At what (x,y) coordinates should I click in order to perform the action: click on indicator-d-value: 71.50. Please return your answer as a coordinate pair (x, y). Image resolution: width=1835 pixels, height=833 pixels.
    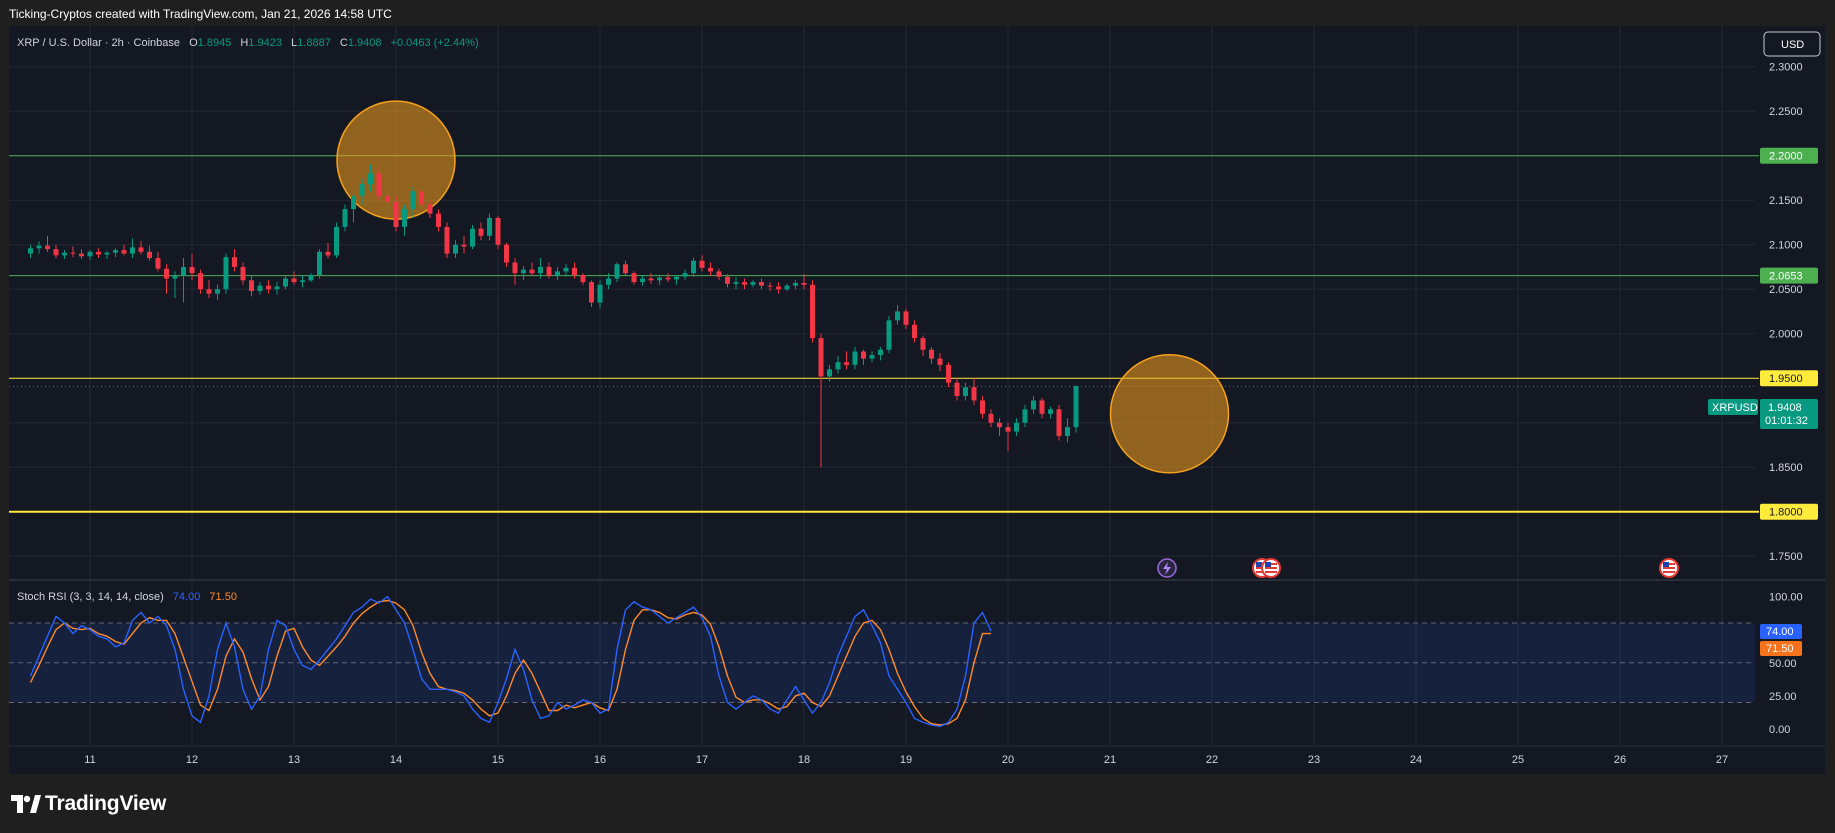
    Looking at the image, I should click on (223, 597).